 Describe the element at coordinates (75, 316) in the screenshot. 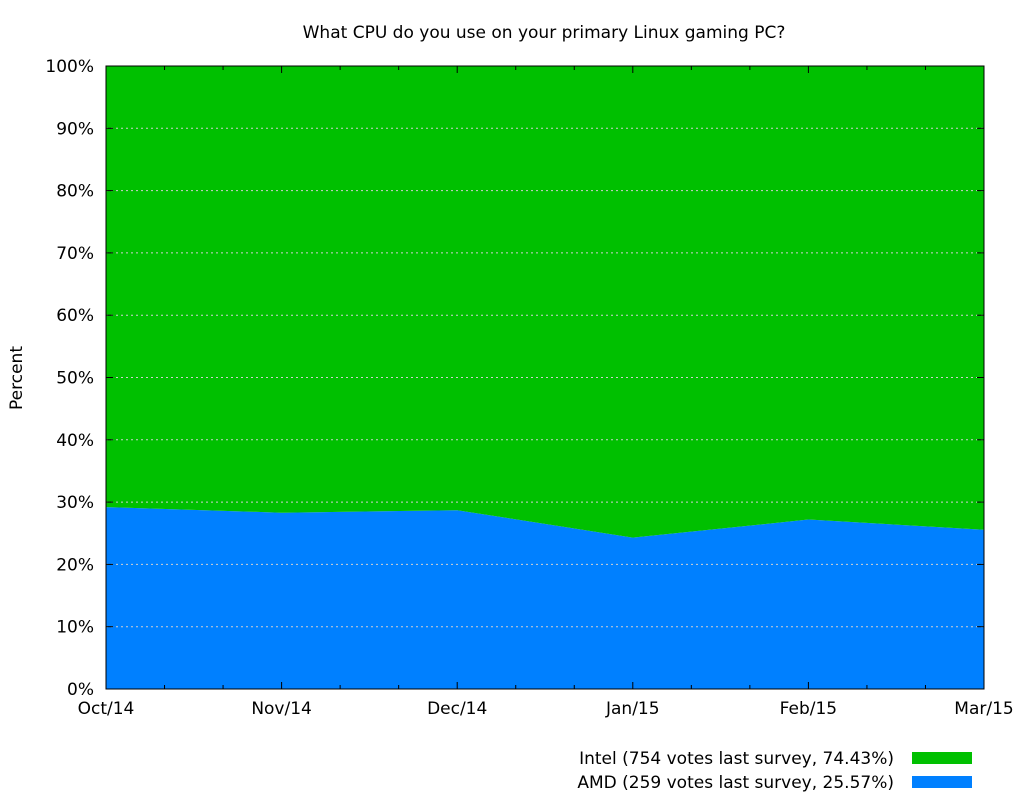

I see `y-tick-label: 60%` at that location.